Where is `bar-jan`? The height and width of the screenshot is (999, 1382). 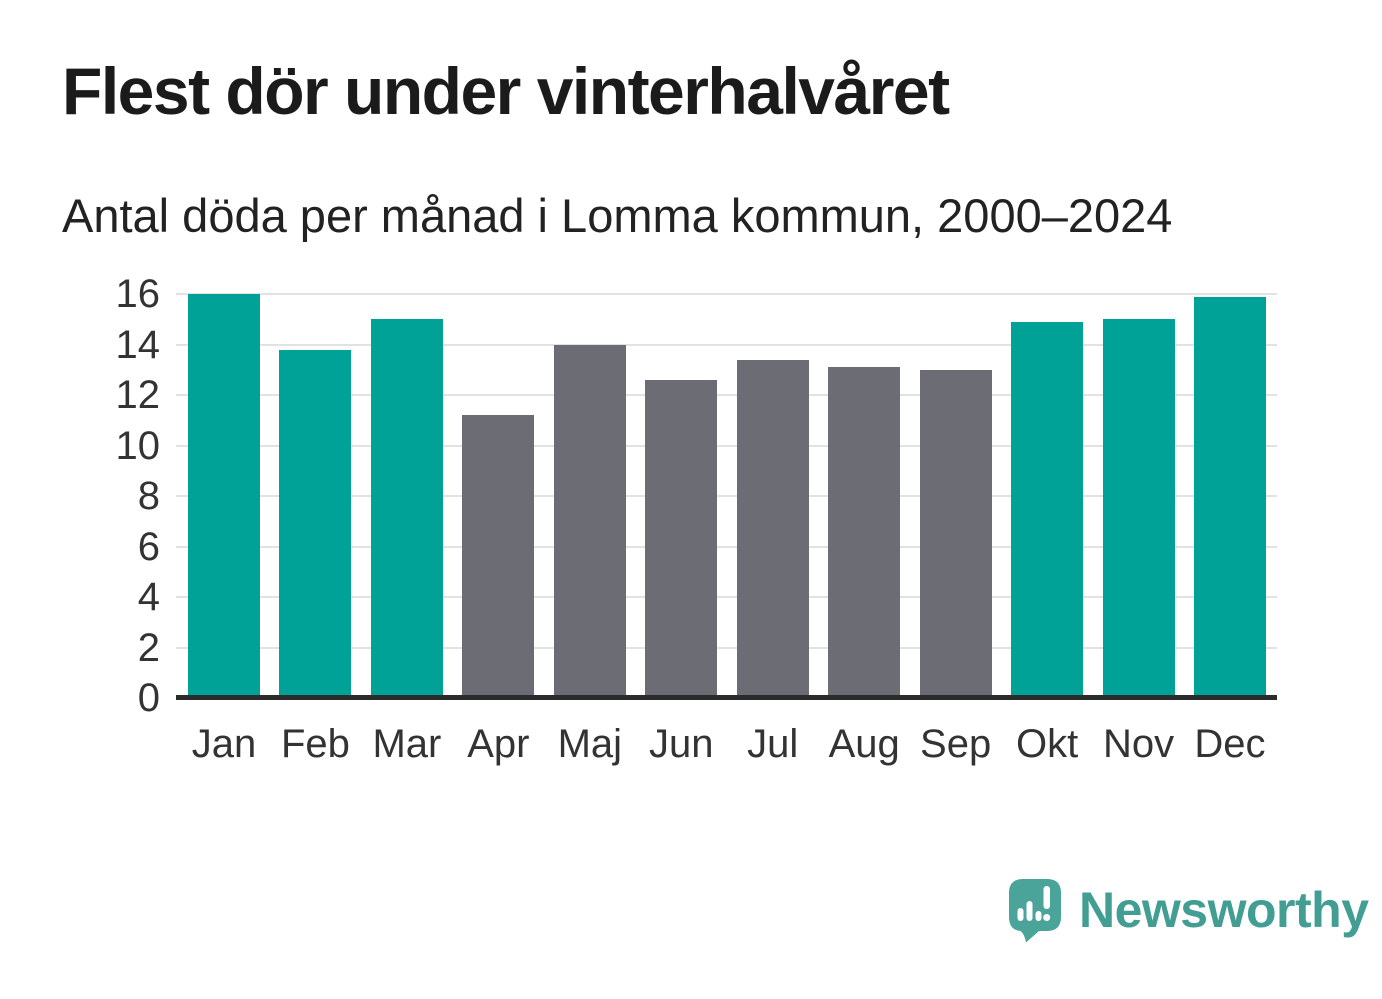 bar-jan is located at coordinates (224, 496).